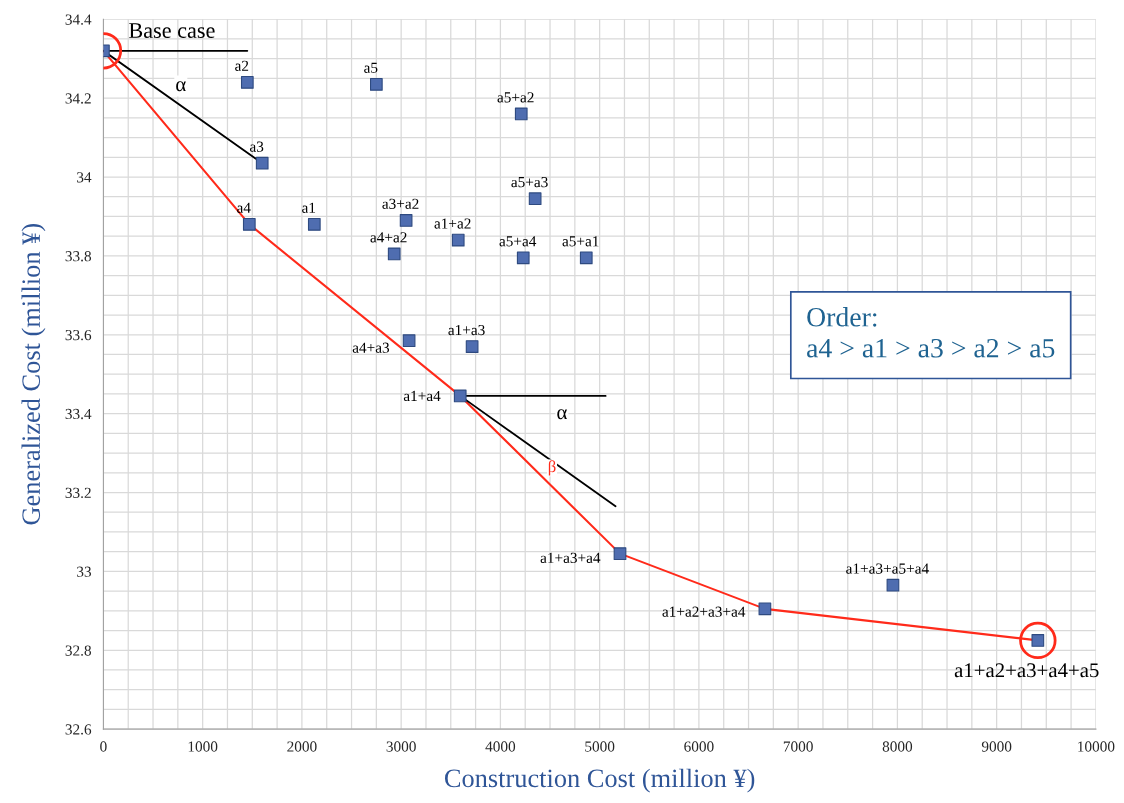 This screenshot has height=803, width=1124. Describe the element at coordinates (996, 746) in the screenshot. I see `x-tick-label: 9000` at that location.